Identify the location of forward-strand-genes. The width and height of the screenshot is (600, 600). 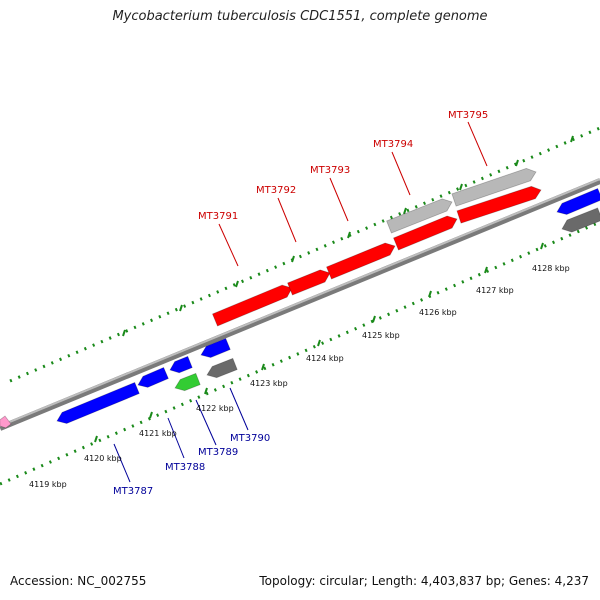
(376, 256).